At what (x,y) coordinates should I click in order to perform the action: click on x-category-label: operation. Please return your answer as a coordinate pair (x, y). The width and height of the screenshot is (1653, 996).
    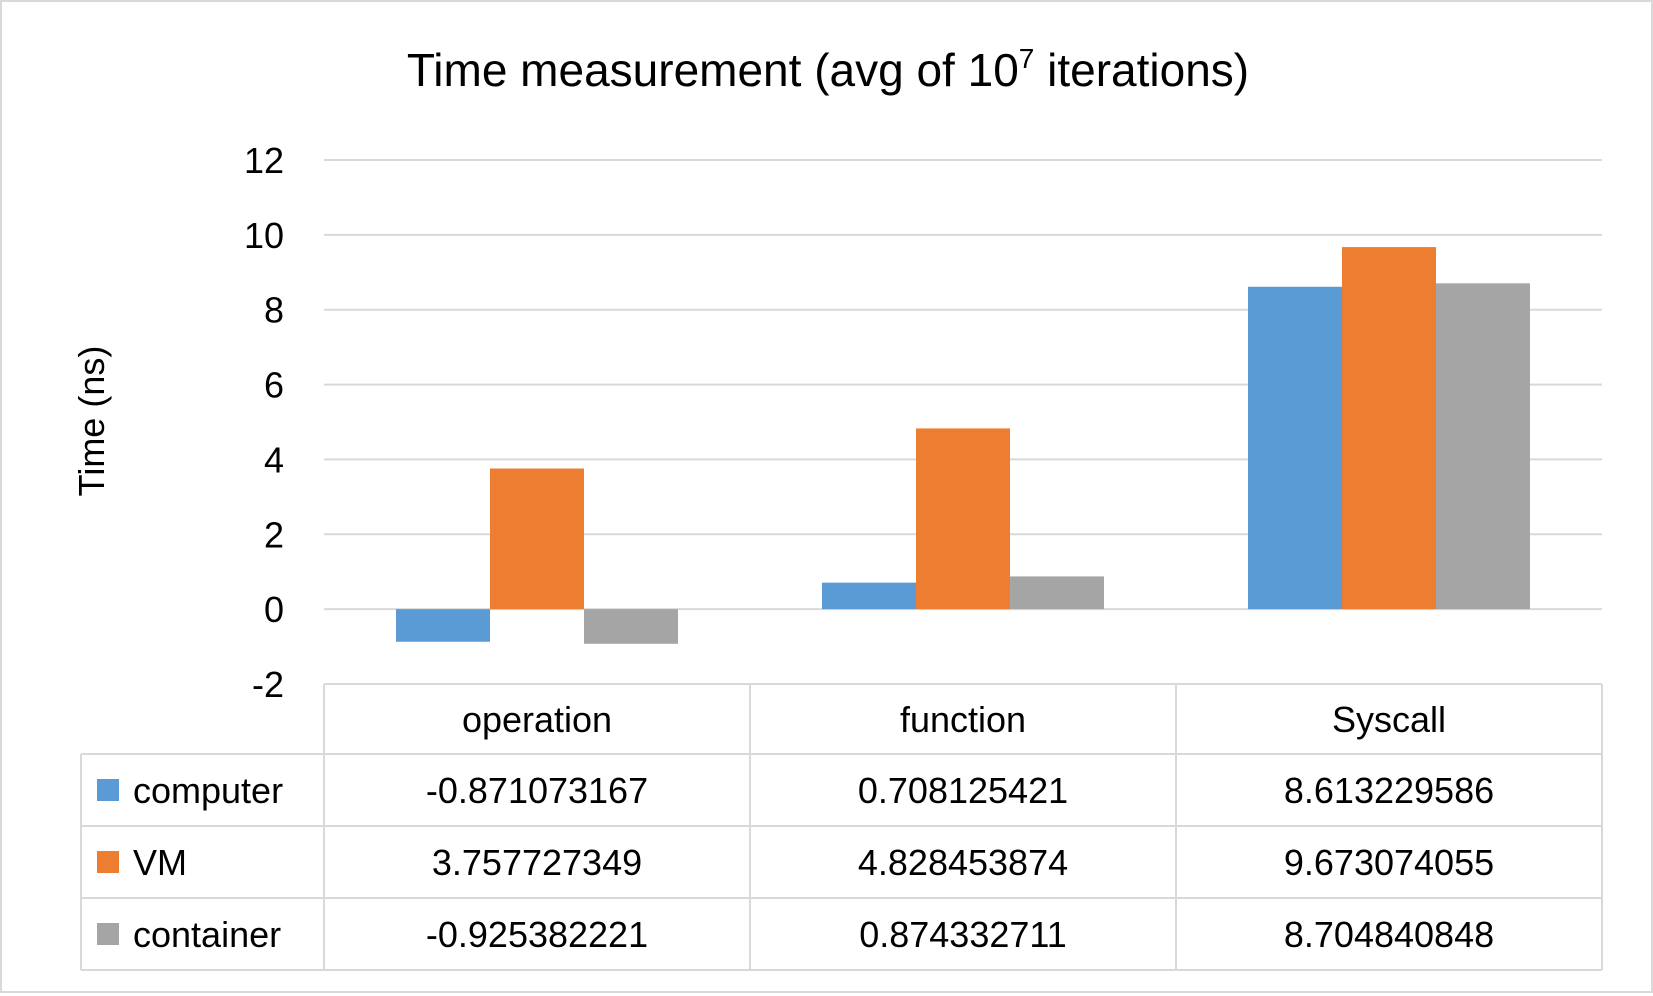
    Looking at the image, I should click on (537, 719).